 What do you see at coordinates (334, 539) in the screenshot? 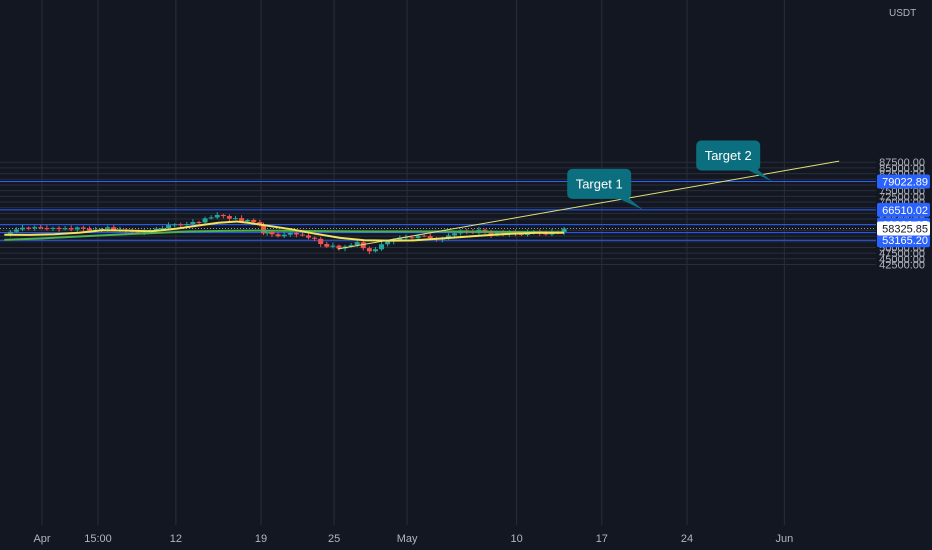
I see `time-tick-label: 25` at bounding box center [334, 539].